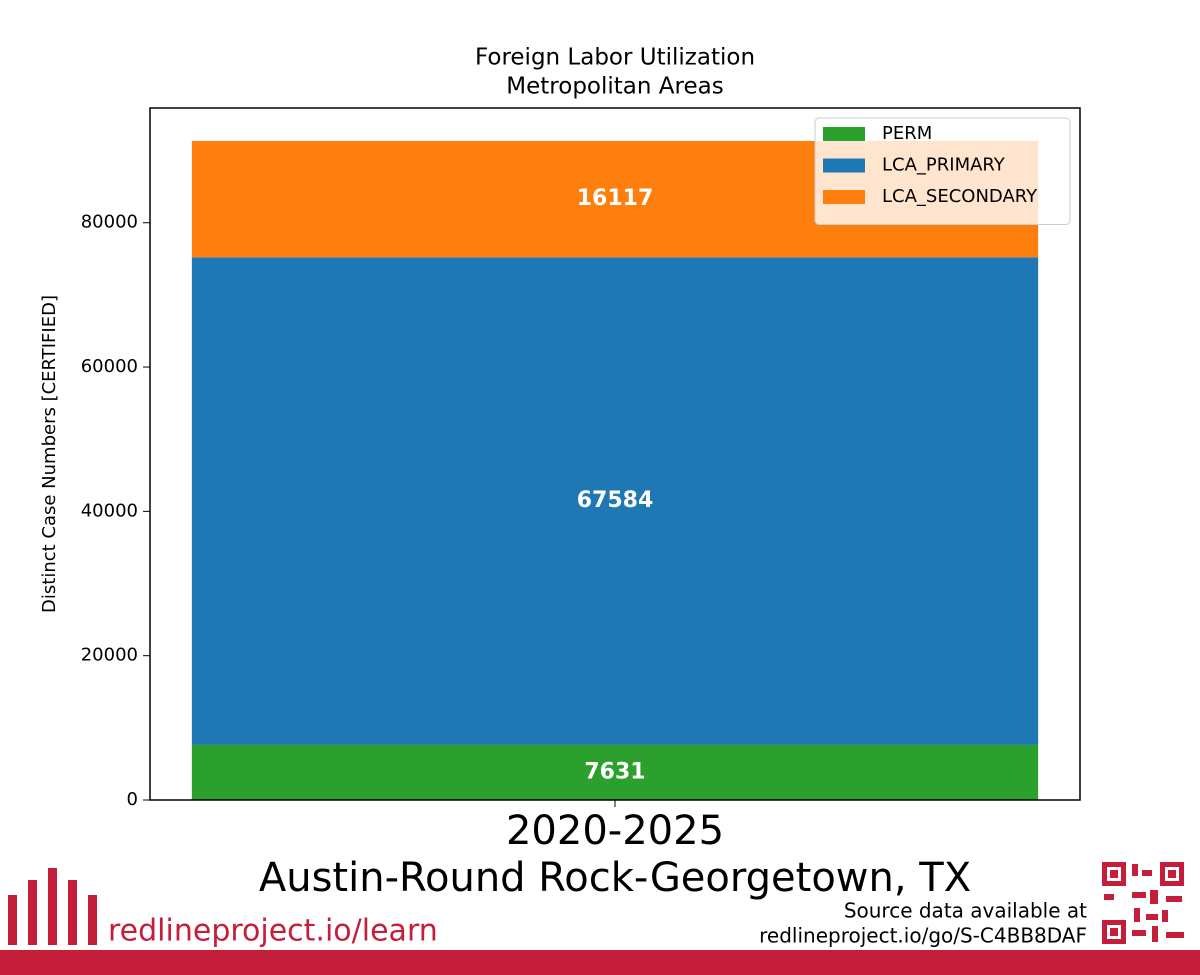 Image resolution: width=1200 pixels, height=975 pixels. I want to click on y-tick-label: 0, so click(132, 799).